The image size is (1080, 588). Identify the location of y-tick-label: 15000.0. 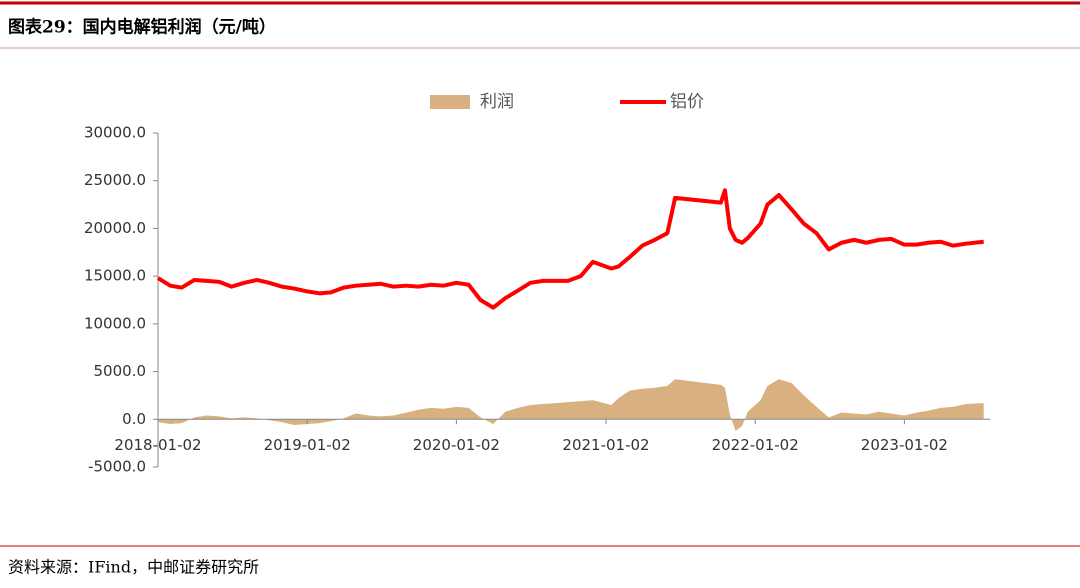
(115, 276).